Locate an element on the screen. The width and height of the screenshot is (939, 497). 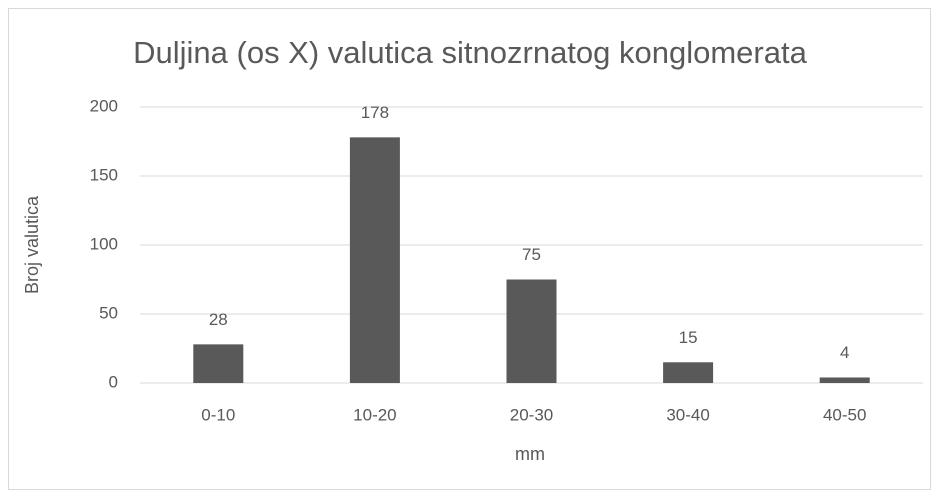
x-axis-label: mm is located at coordinates (530, 454).